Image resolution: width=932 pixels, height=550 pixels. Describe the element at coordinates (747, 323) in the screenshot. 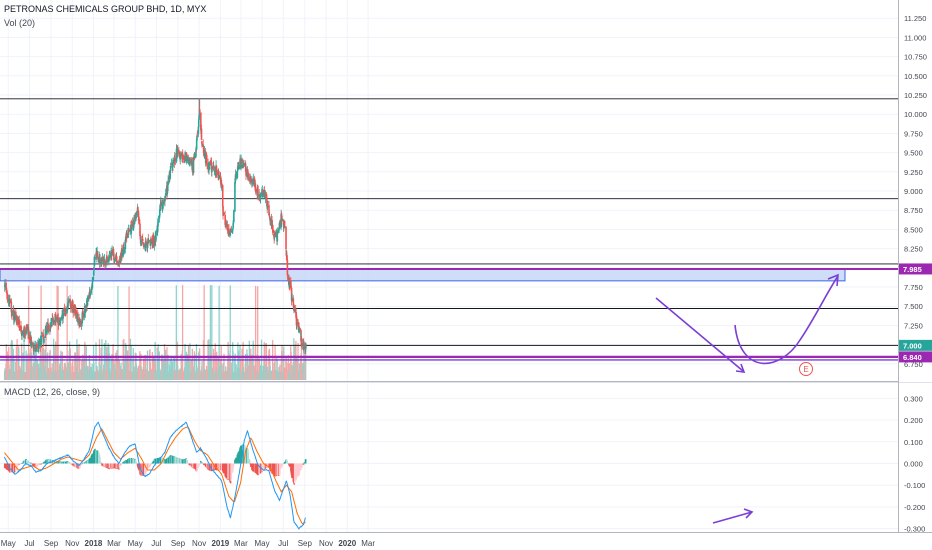

I see `trend-drawings` at that location.